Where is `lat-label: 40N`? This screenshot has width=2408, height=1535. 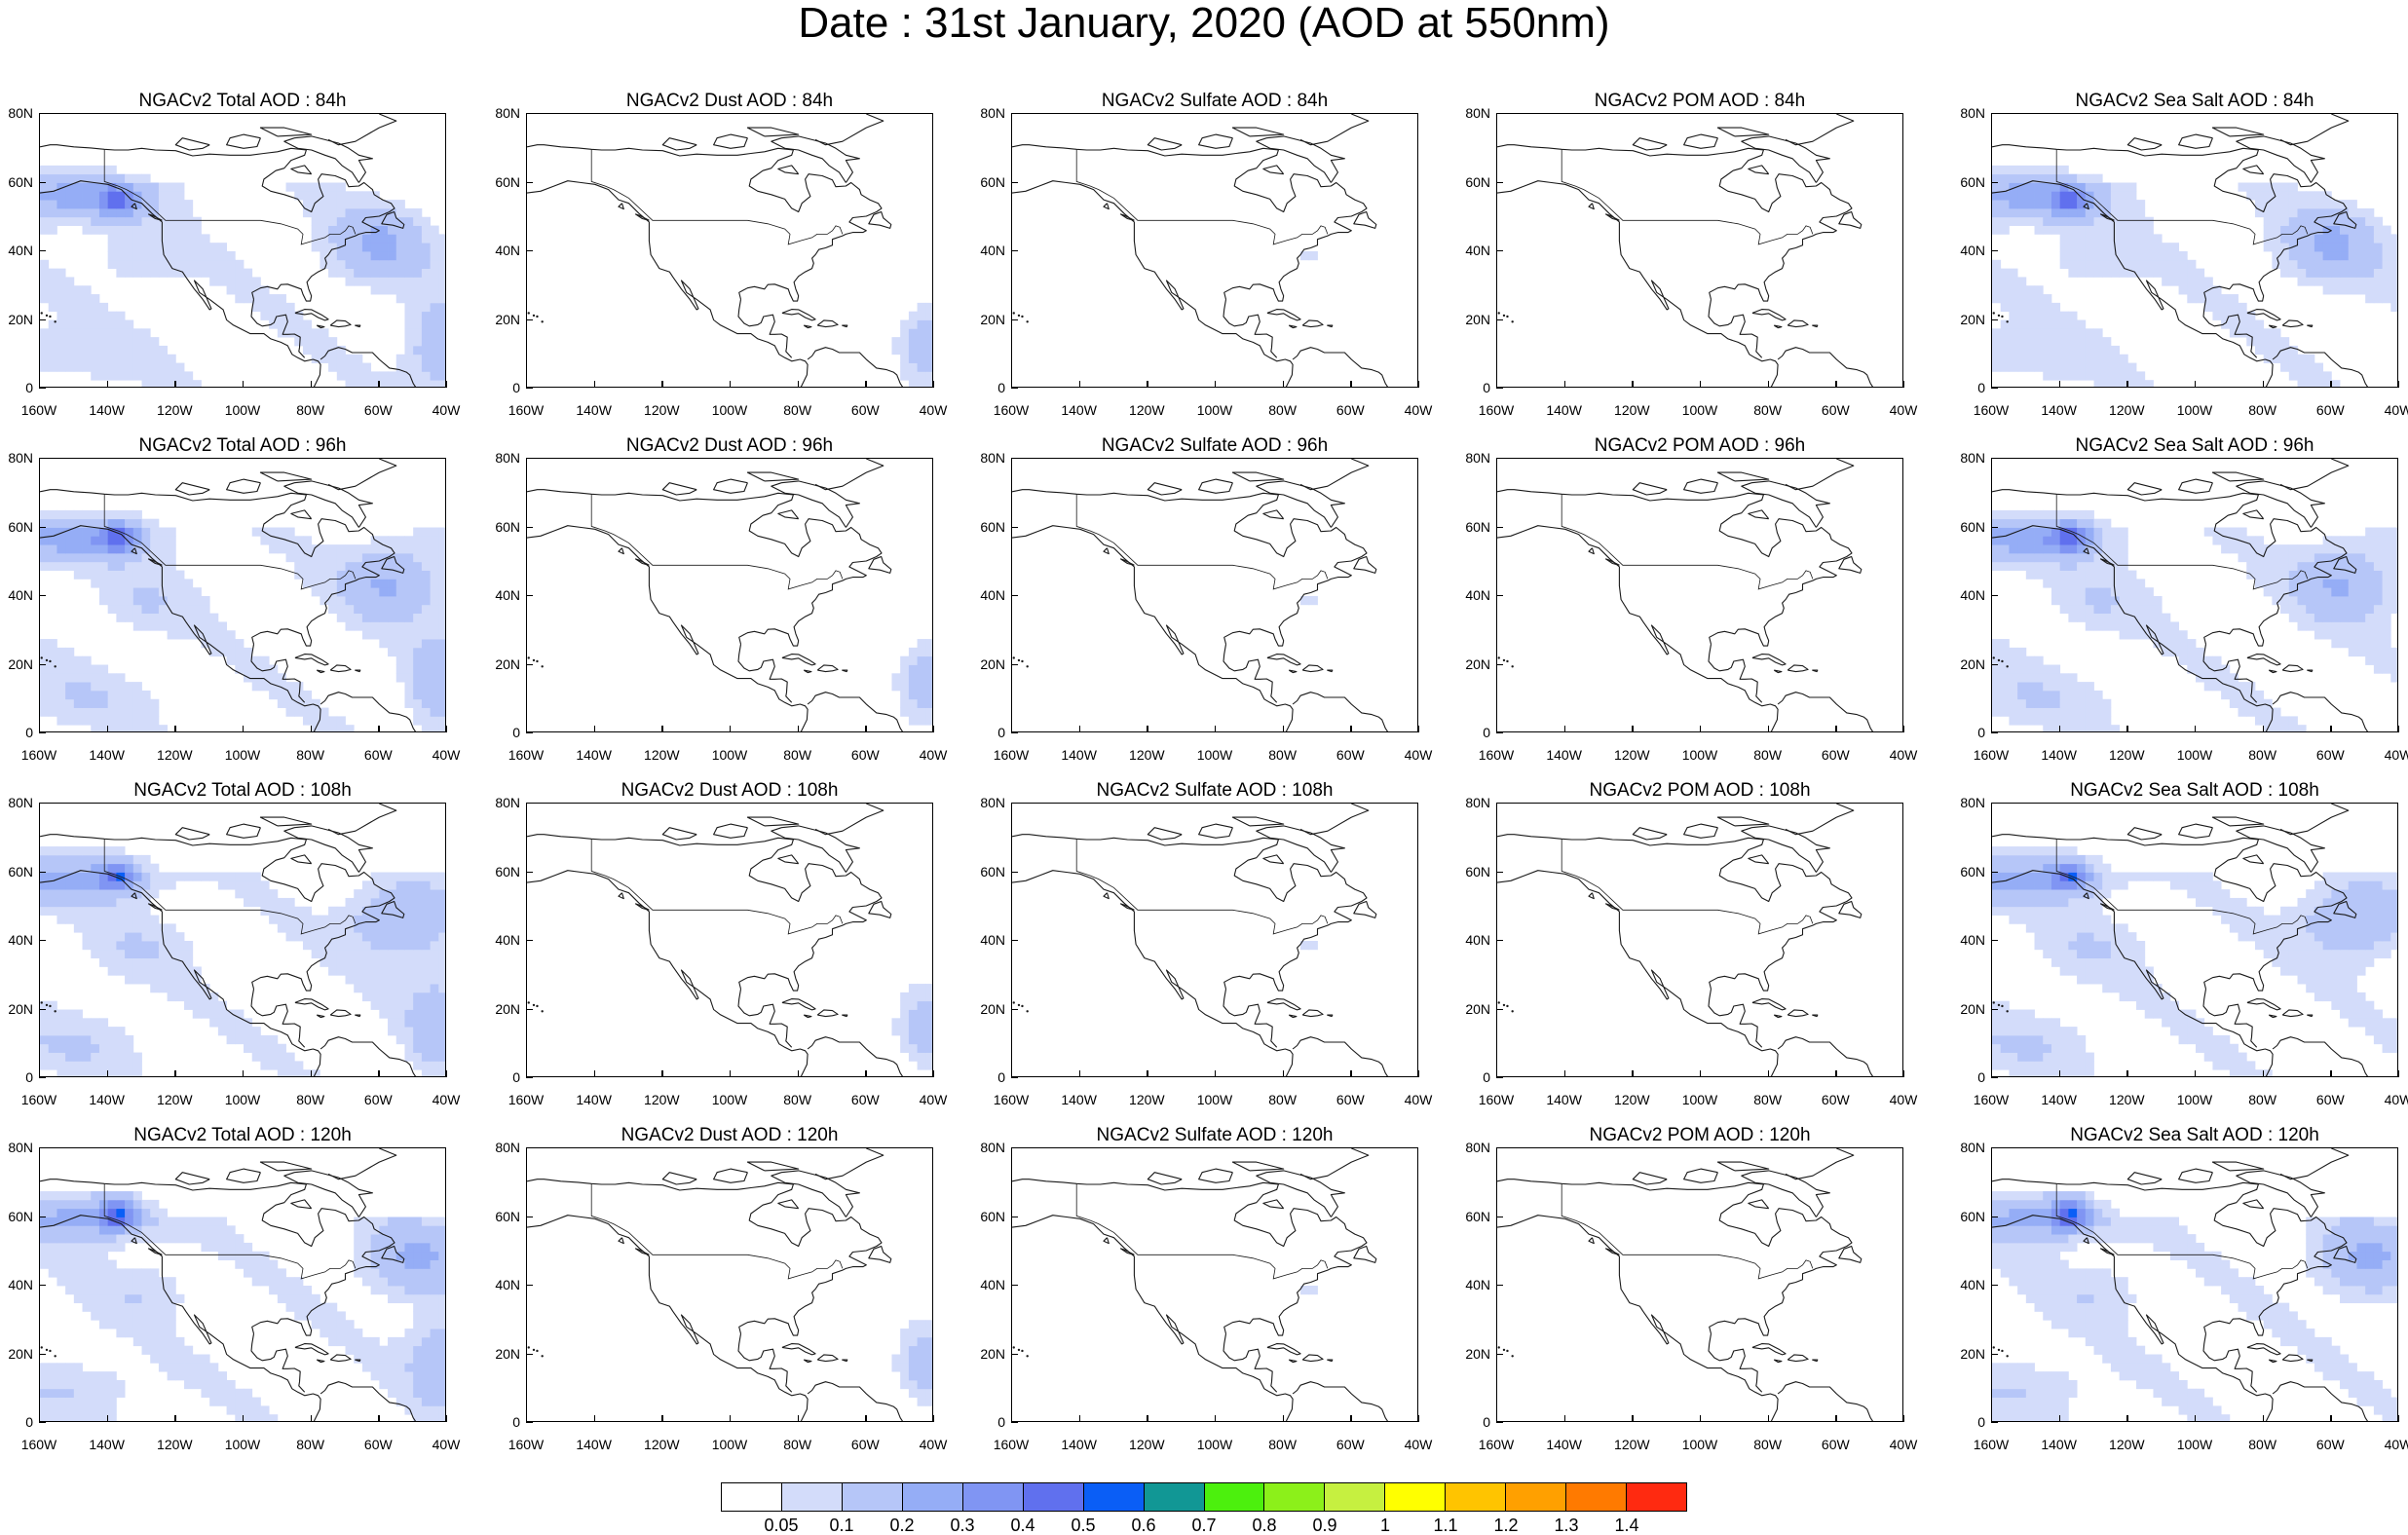
lat-label: 40N is located at coordinates (1472, 250).